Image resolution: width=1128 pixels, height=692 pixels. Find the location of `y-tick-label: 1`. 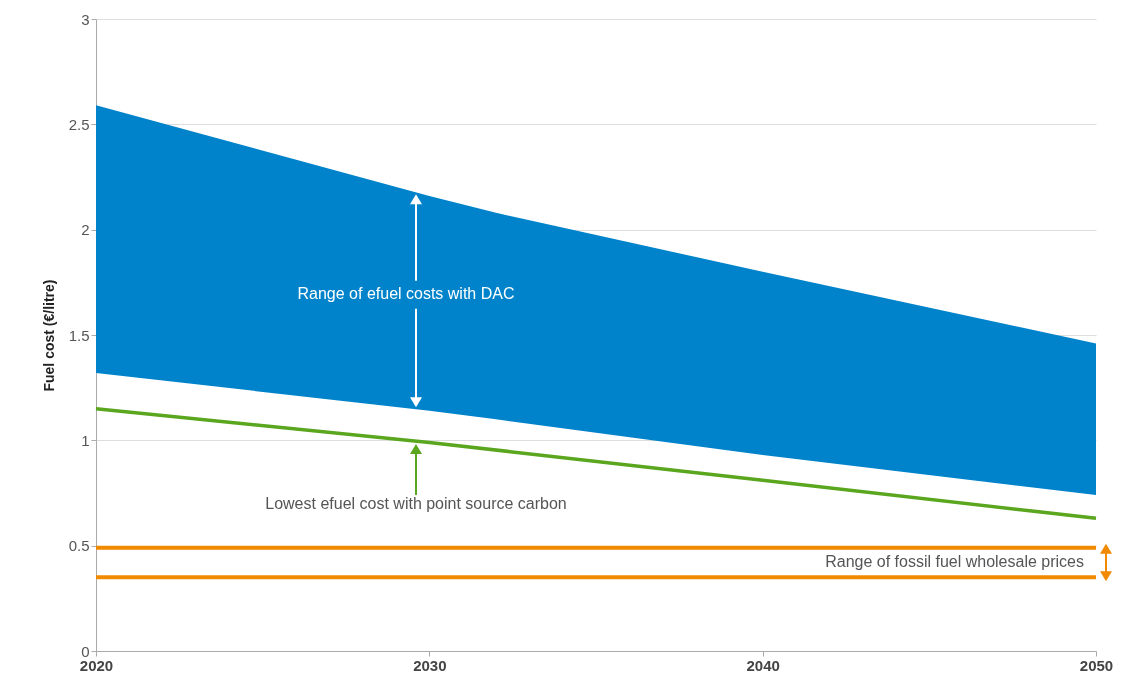

y-tick-label: 1 is located at coordinates (85, 440).